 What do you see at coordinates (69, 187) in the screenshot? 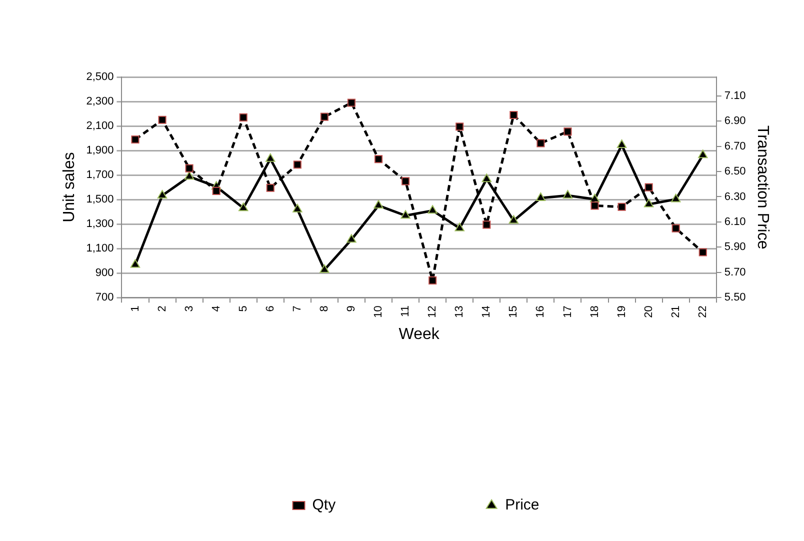
I see `y-axis-title: Unit sales` at bounding box center [69, 187].